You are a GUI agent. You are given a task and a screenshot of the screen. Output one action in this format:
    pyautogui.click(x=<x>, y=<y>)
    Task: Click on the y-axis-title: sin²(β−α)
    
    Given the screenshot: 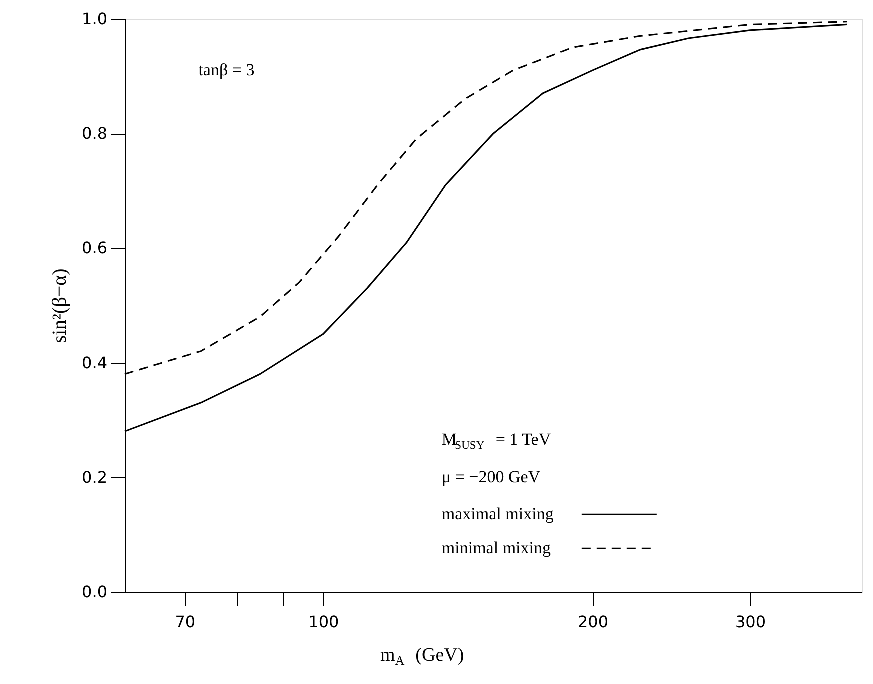 What is the action you would take?
    pyautogui.click(x=60, y=306)
    